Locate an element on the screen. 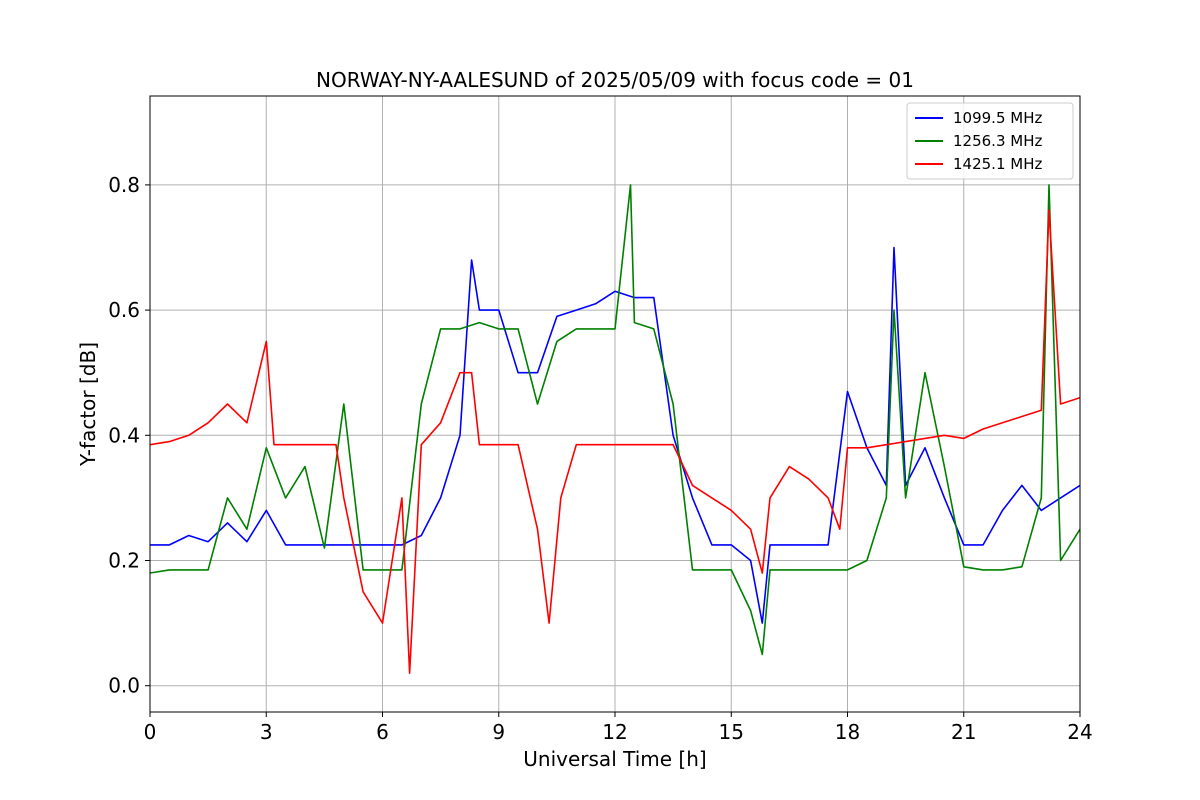 The image size is (1200, 800). x-tick-label: 9 is located at coordinates (498, 732).